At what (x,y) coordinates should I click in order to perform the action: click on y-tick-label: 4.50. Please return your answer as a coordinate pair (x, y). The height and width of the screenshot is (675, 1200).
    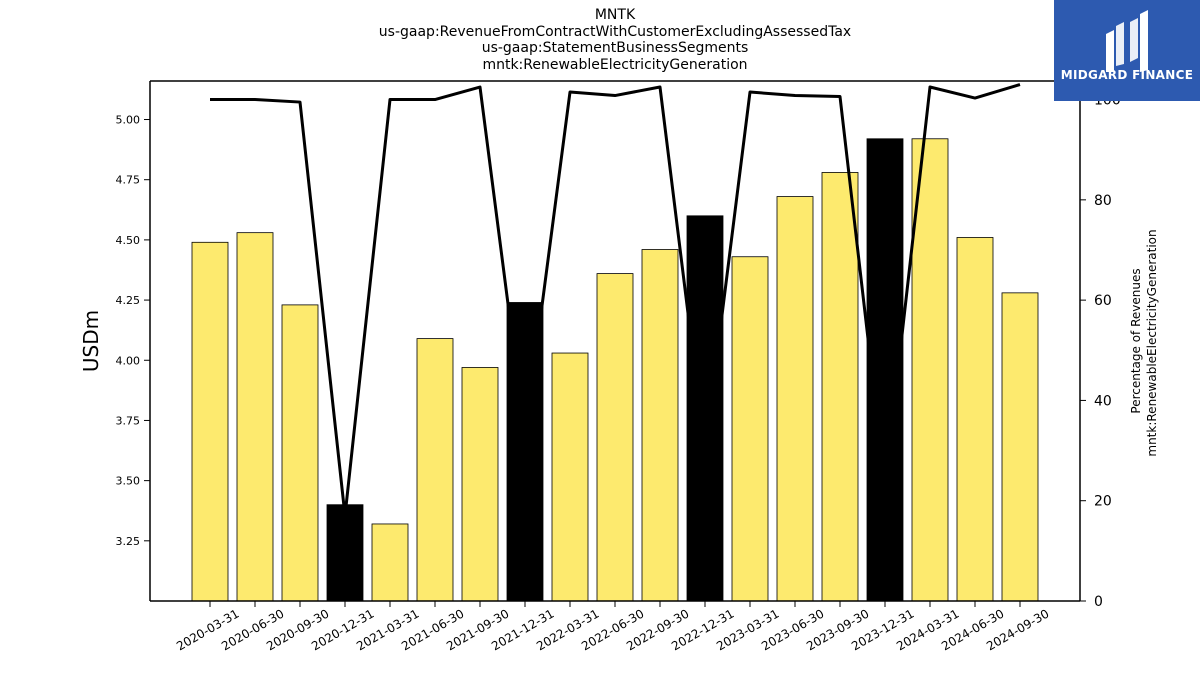
    Looking at the image, I should click on (128, 240).